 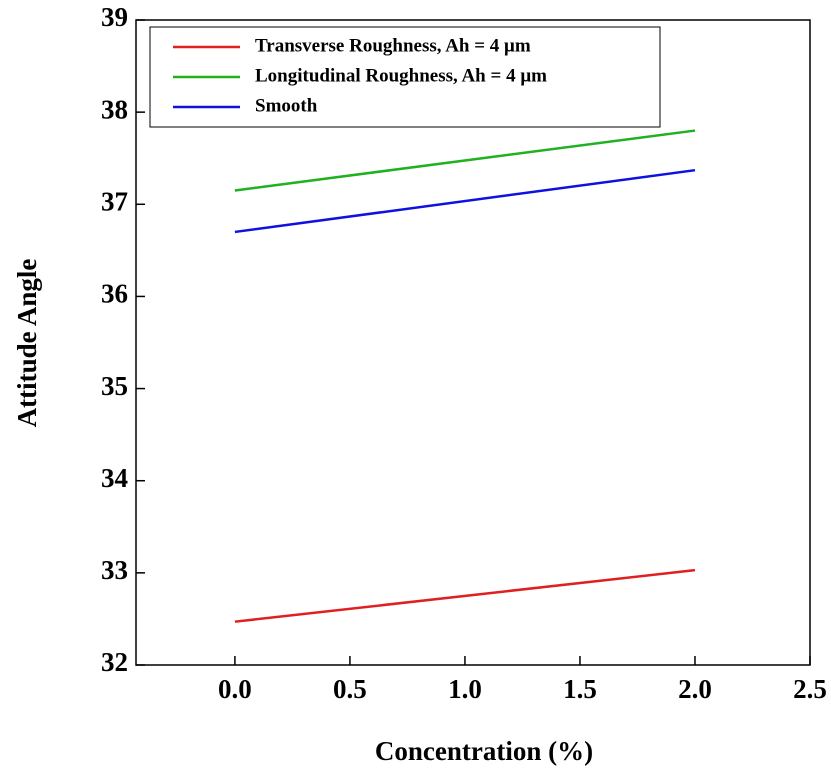 What do you see at coordinates (114, 17) in the screenshot?
I see `y-tick-label: 39` at bounding box center [114, 17].